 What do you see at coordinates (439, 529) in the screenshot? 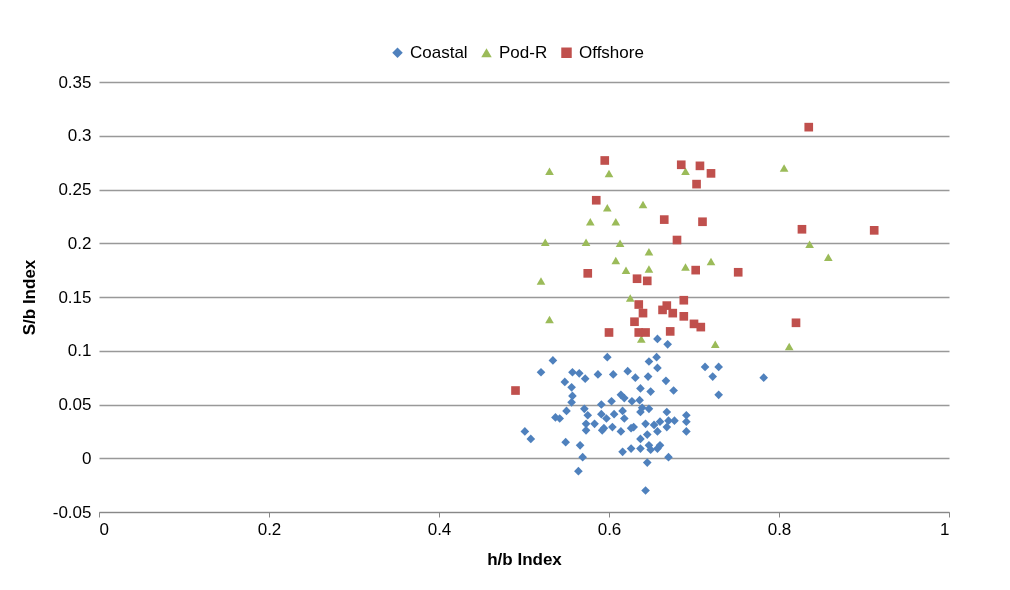
I see `x-tick-label: 0.4` at bounding box center [439, 529].